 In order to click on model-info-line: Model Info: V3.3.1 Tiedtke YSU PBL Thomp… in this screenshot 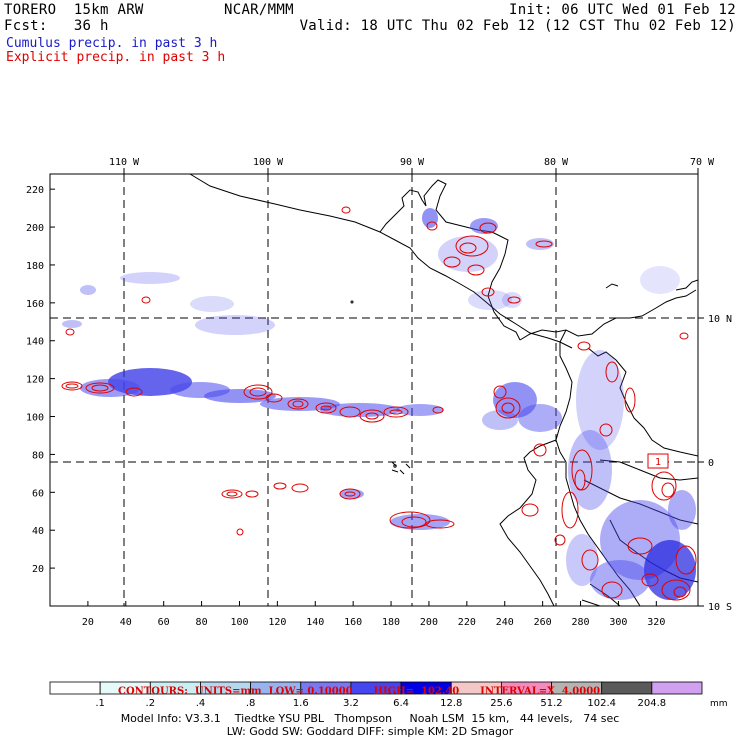, I will do `click(370, 718)`.